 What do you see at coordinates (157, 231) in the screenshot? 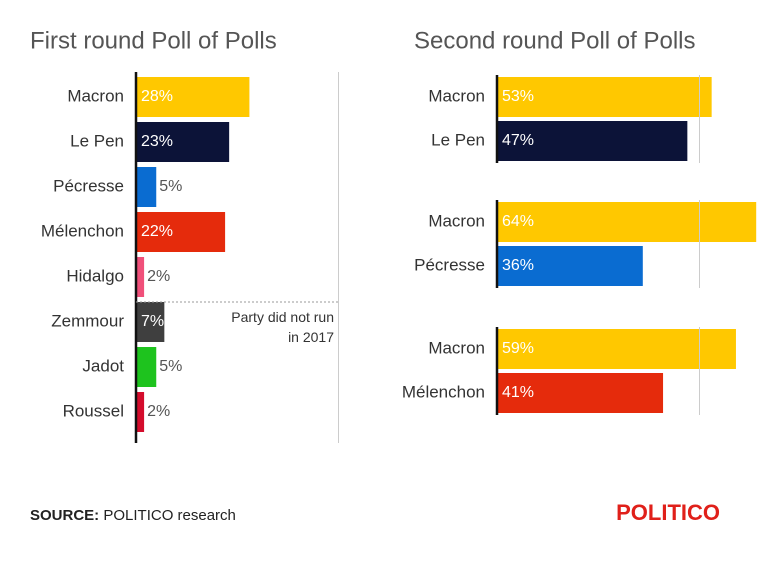
I see `value-label: 22%` at bounding box center [157, 231].